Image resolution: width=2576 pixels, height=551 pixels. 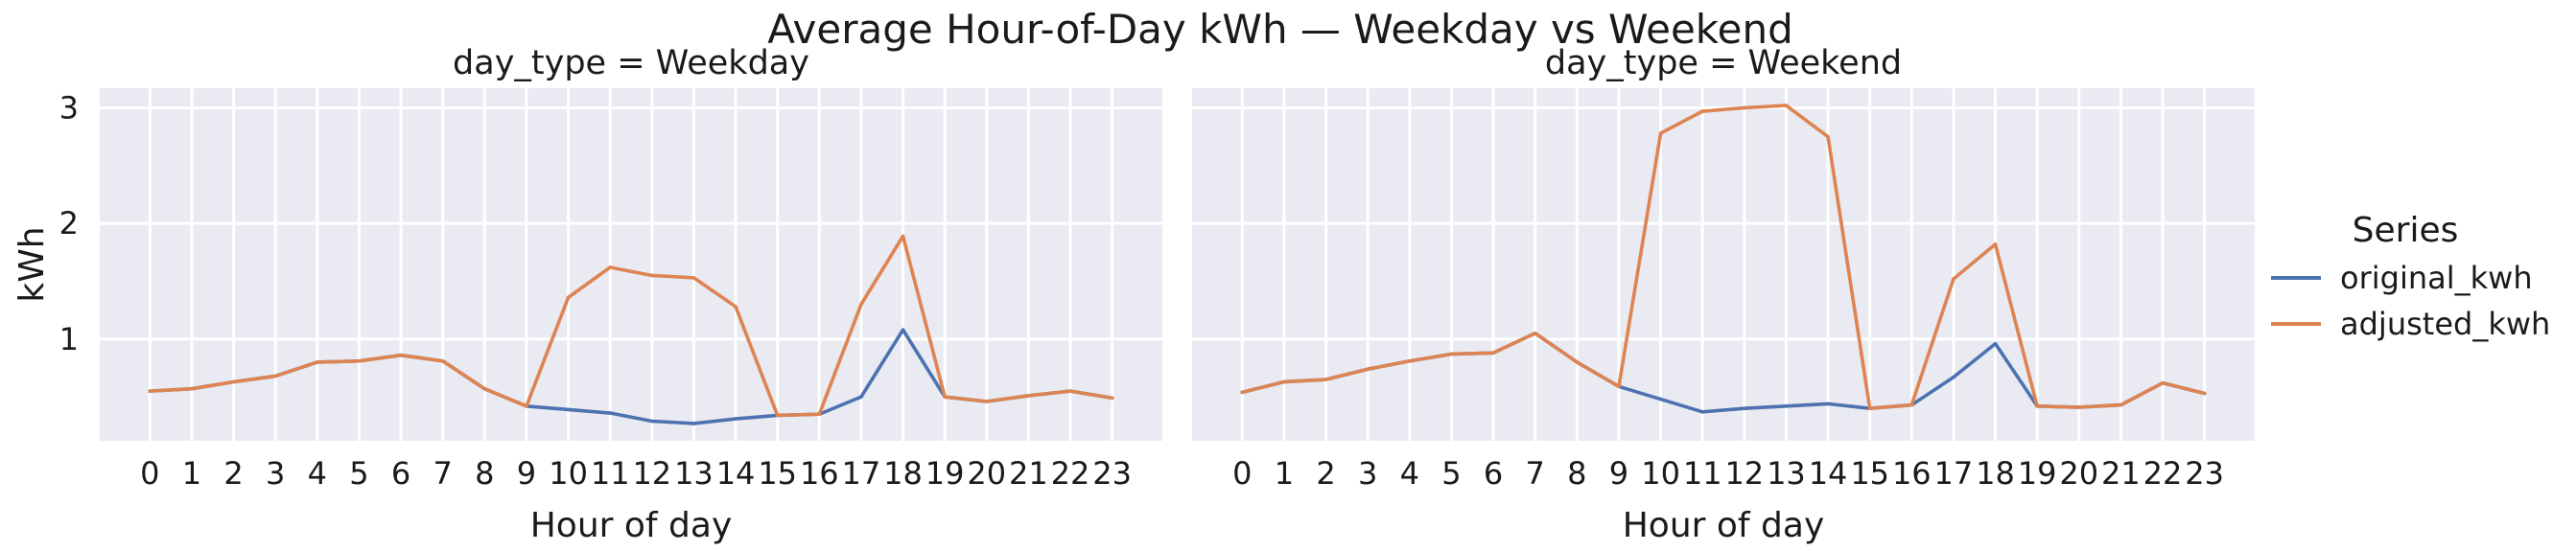 I want to click on legend-label-original_kwh: original_kwh, so click(x=2436, y=278).